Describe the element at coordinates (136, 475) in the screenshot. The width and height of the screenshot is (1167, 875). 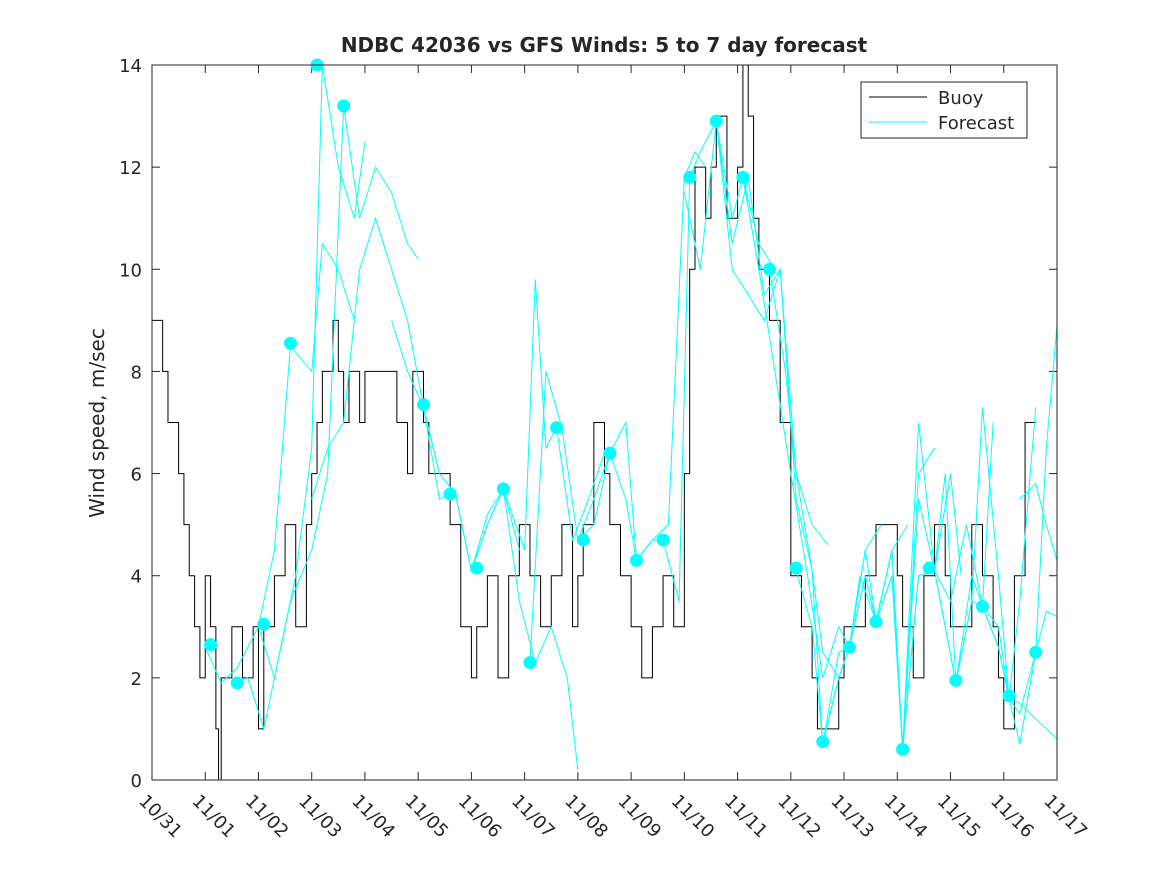
I see `y-tick-label: 6` at that location.